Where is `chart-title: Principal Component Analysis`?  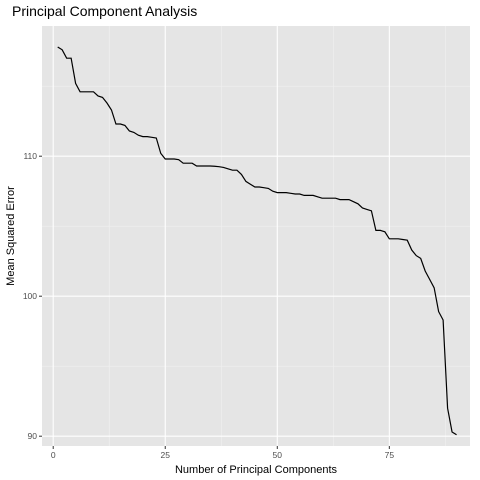
chart-title: Principal Component Analysis is located at coordinates (104, 11).